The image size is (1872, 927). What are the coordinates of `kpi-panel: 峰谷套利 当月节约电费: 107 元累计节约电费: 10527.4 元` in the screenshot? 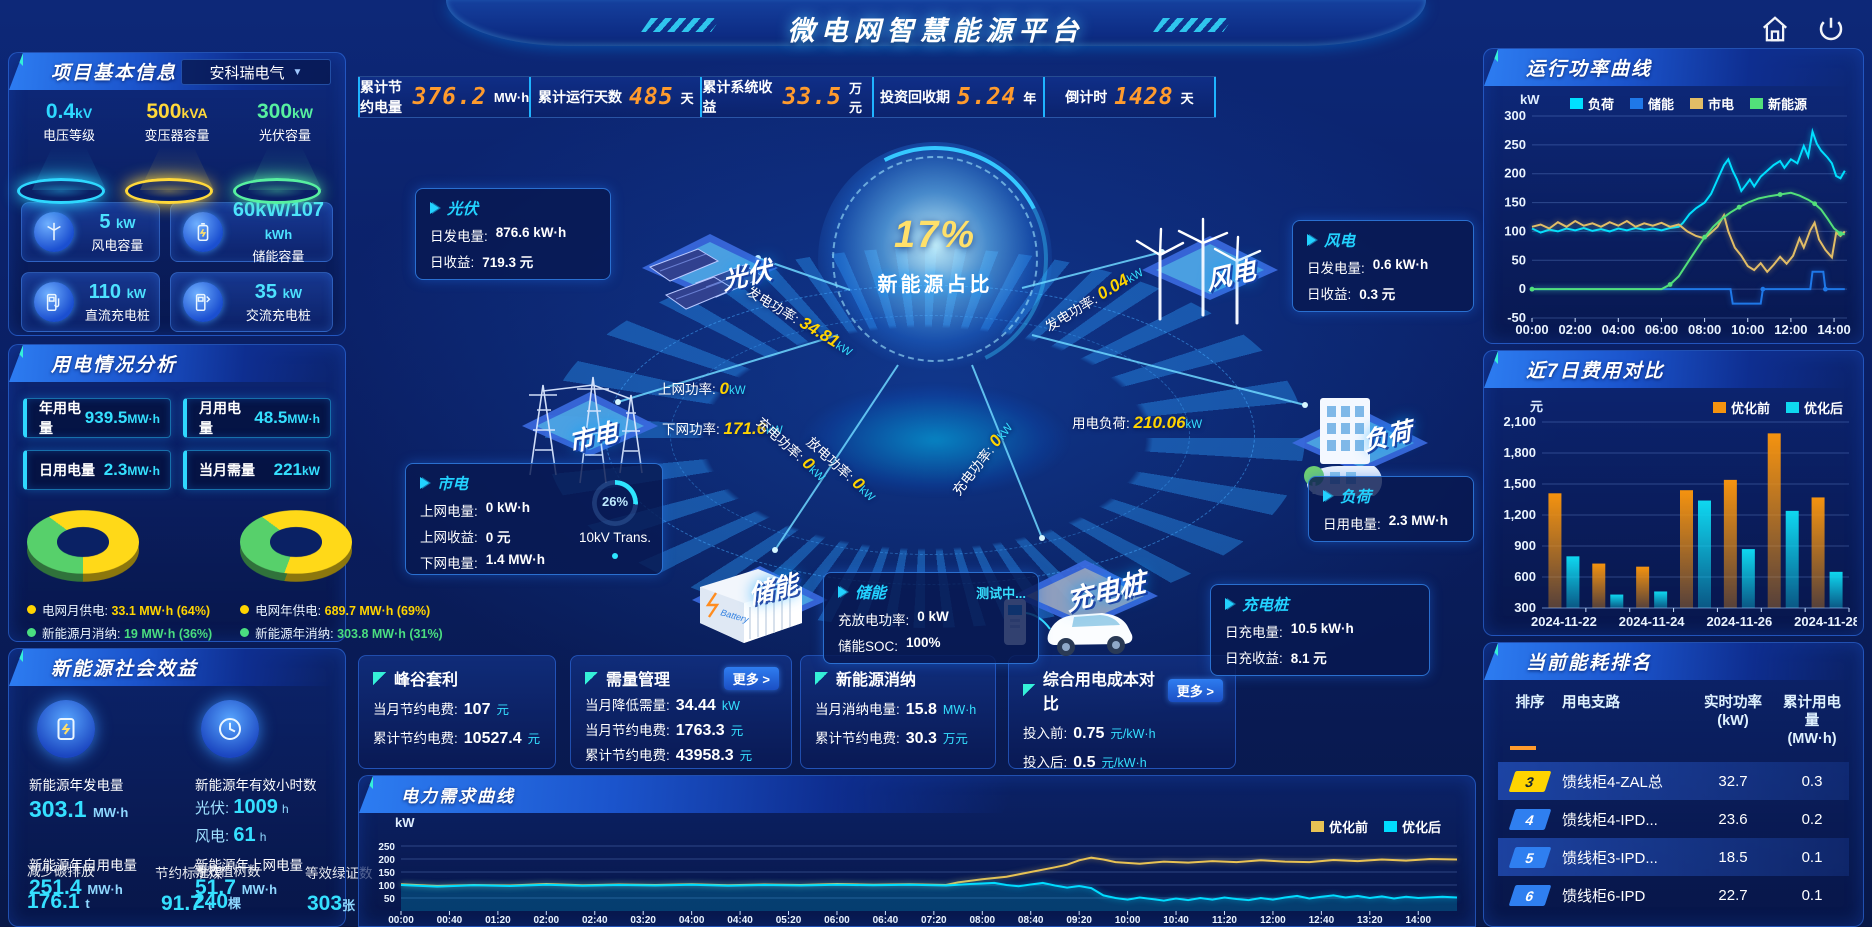 It's located at (457, 712).